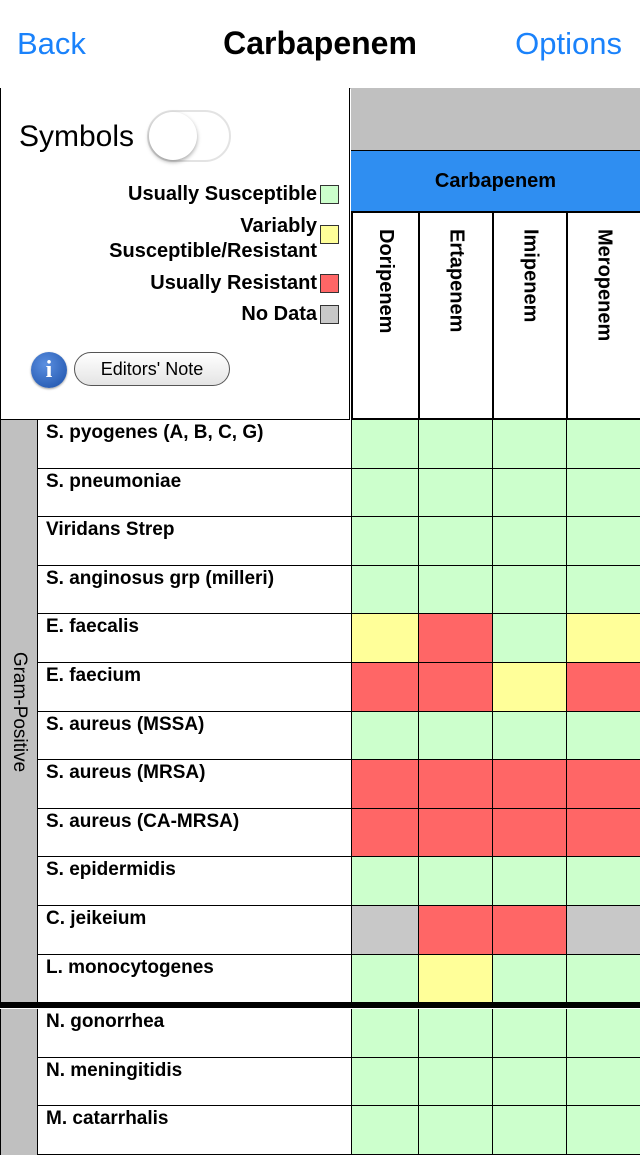  What do you see at coordinates (278, 226) in the screenshot?
I see `legend-label-line1: Variably` at bounding box center [278, 226].